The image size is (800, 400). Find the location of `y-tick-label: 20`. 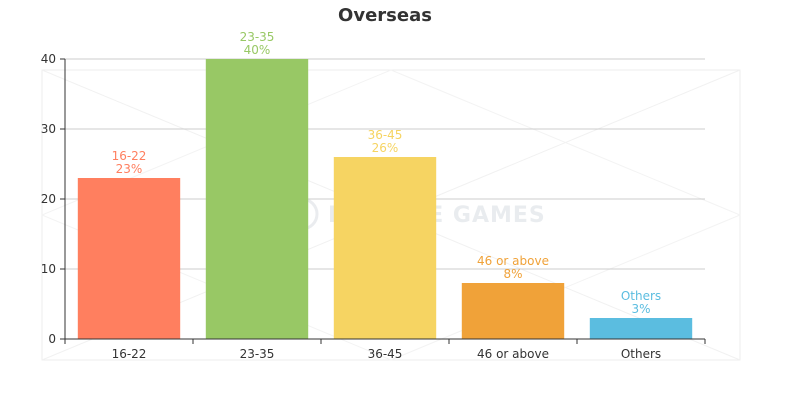

y-tick-label: 20 is located at coordinates (48, 199).